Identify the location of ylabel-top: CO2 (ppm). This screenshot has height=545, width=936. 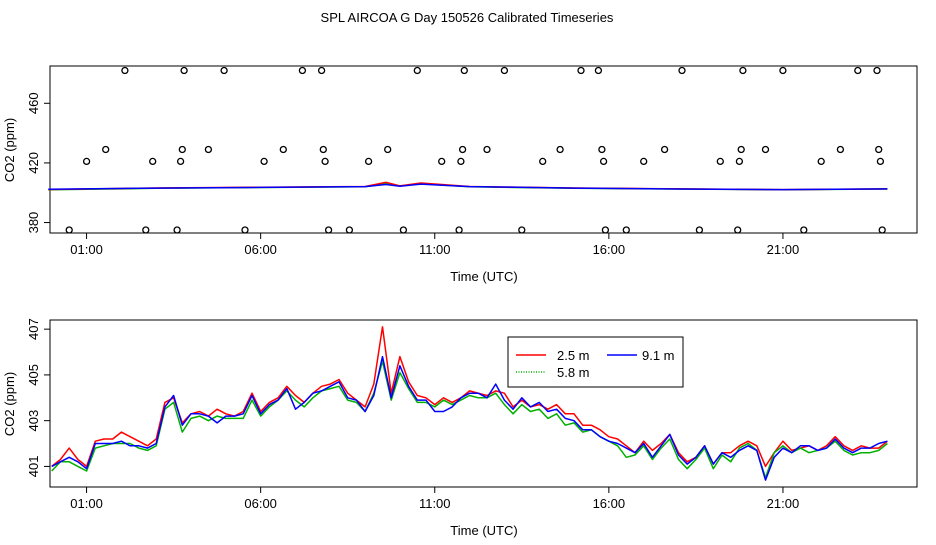
(9, 150).